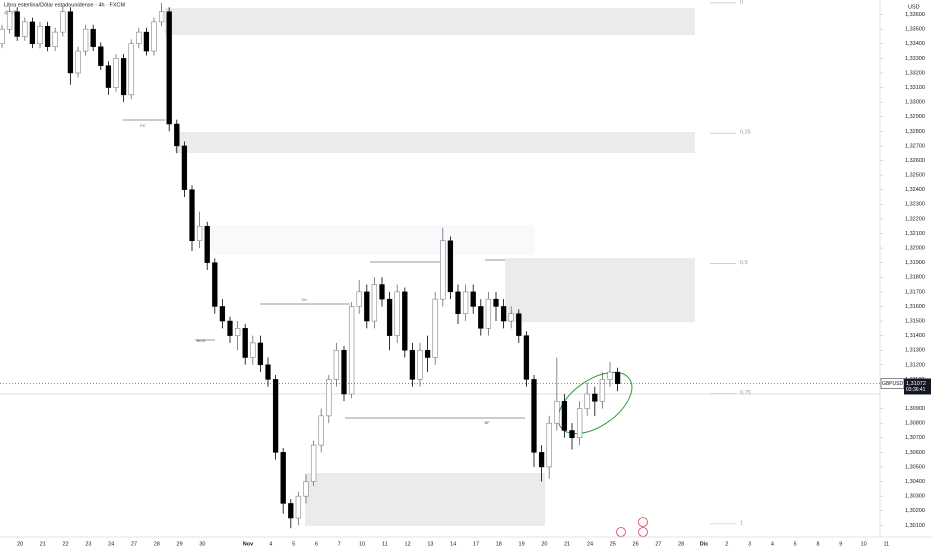  I want to click on x-tick-label: 3, so click(749, 544).